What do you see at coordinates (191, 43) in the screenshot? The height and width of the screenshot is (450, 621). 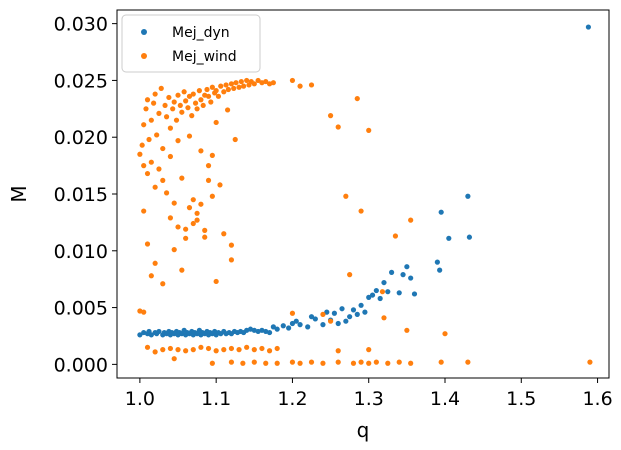 I see `legend-box` at bounding box center [191, 43].